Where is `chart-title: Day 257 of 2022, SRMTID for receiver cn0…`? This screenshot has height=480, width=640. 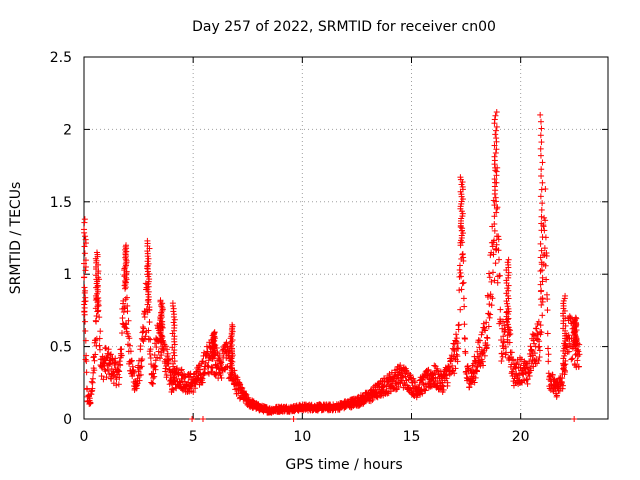
chart-title: Day 257 of 2022, SRMTID for receiver cn0… is located at coordinates (344, 27).